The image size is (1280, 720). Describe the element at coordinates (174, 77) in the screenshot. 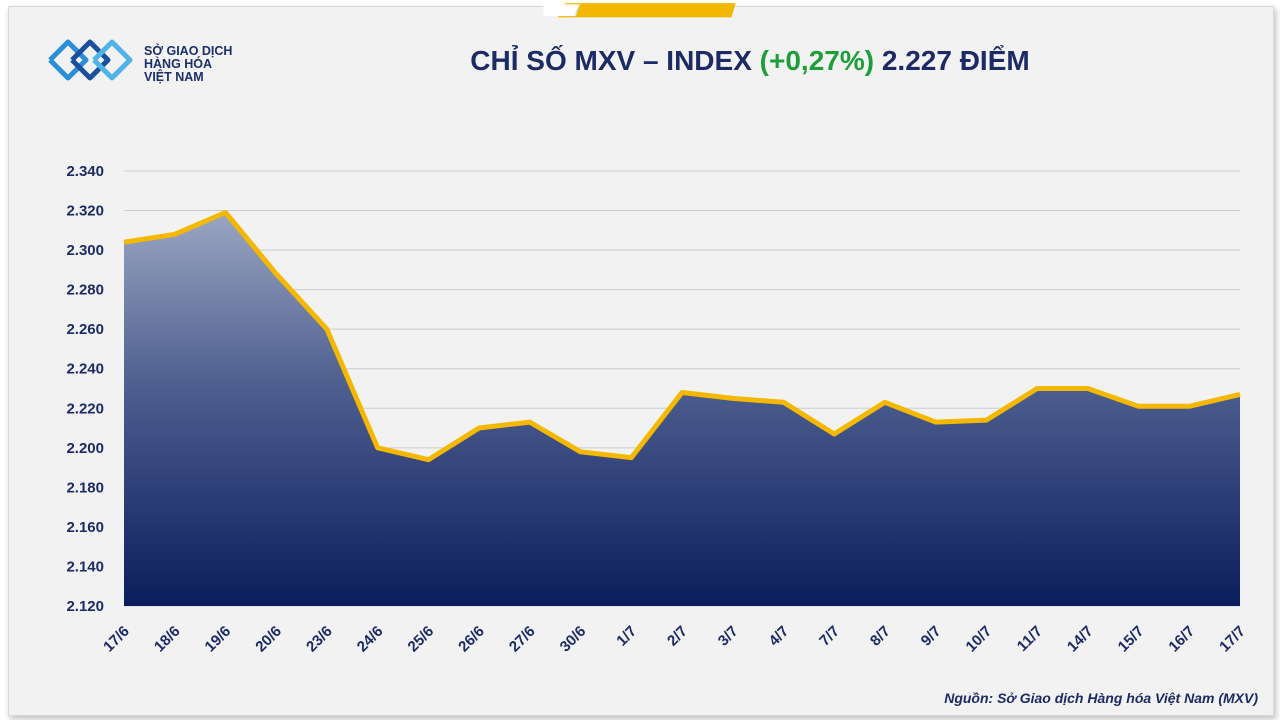

I see `logo-line-3: VIỆT NAM` at that location.